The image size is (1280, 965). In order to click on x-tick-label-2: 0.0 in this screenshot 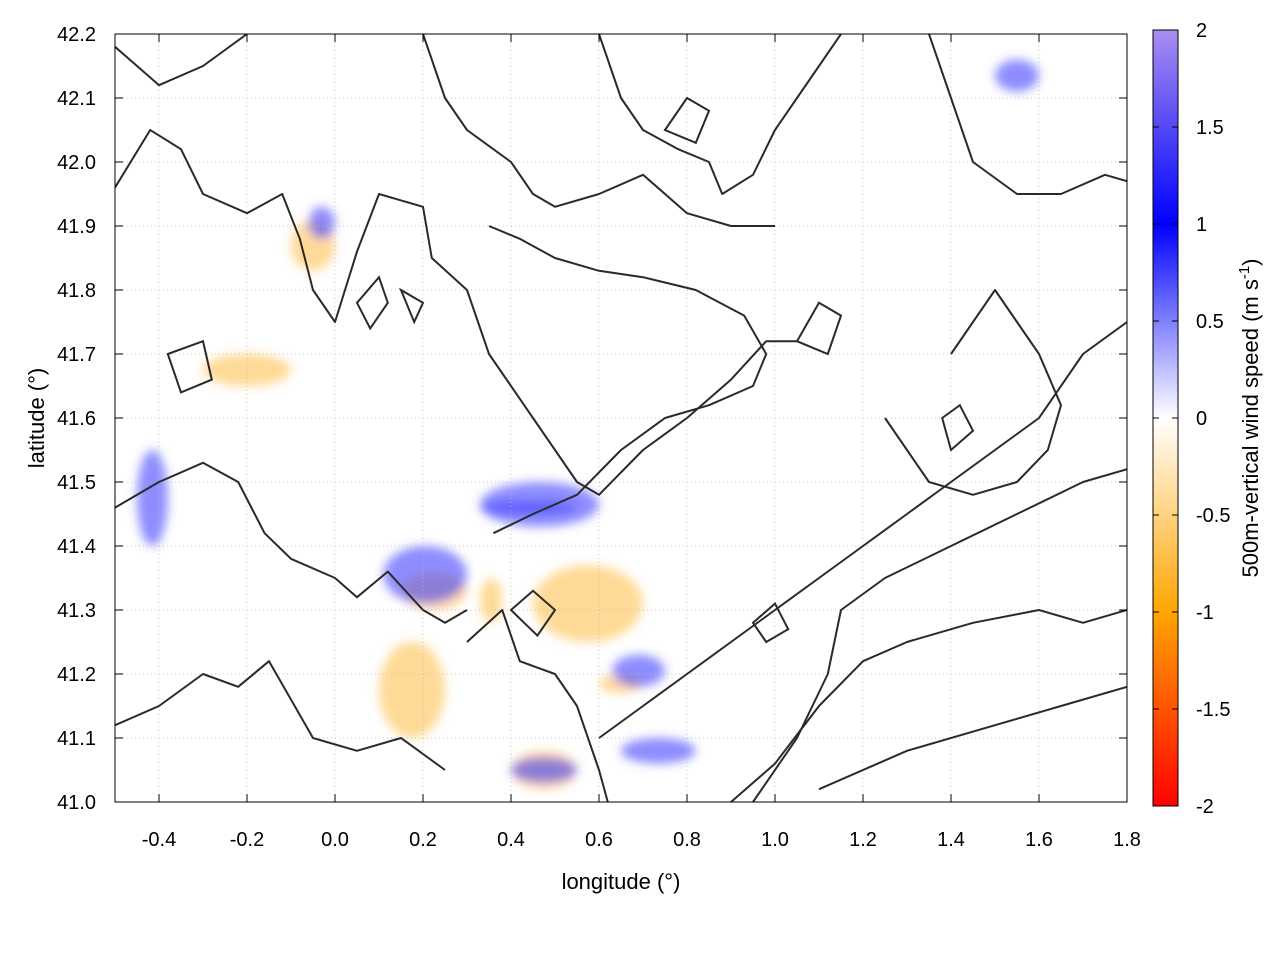, I will do `click(335, 840)`.